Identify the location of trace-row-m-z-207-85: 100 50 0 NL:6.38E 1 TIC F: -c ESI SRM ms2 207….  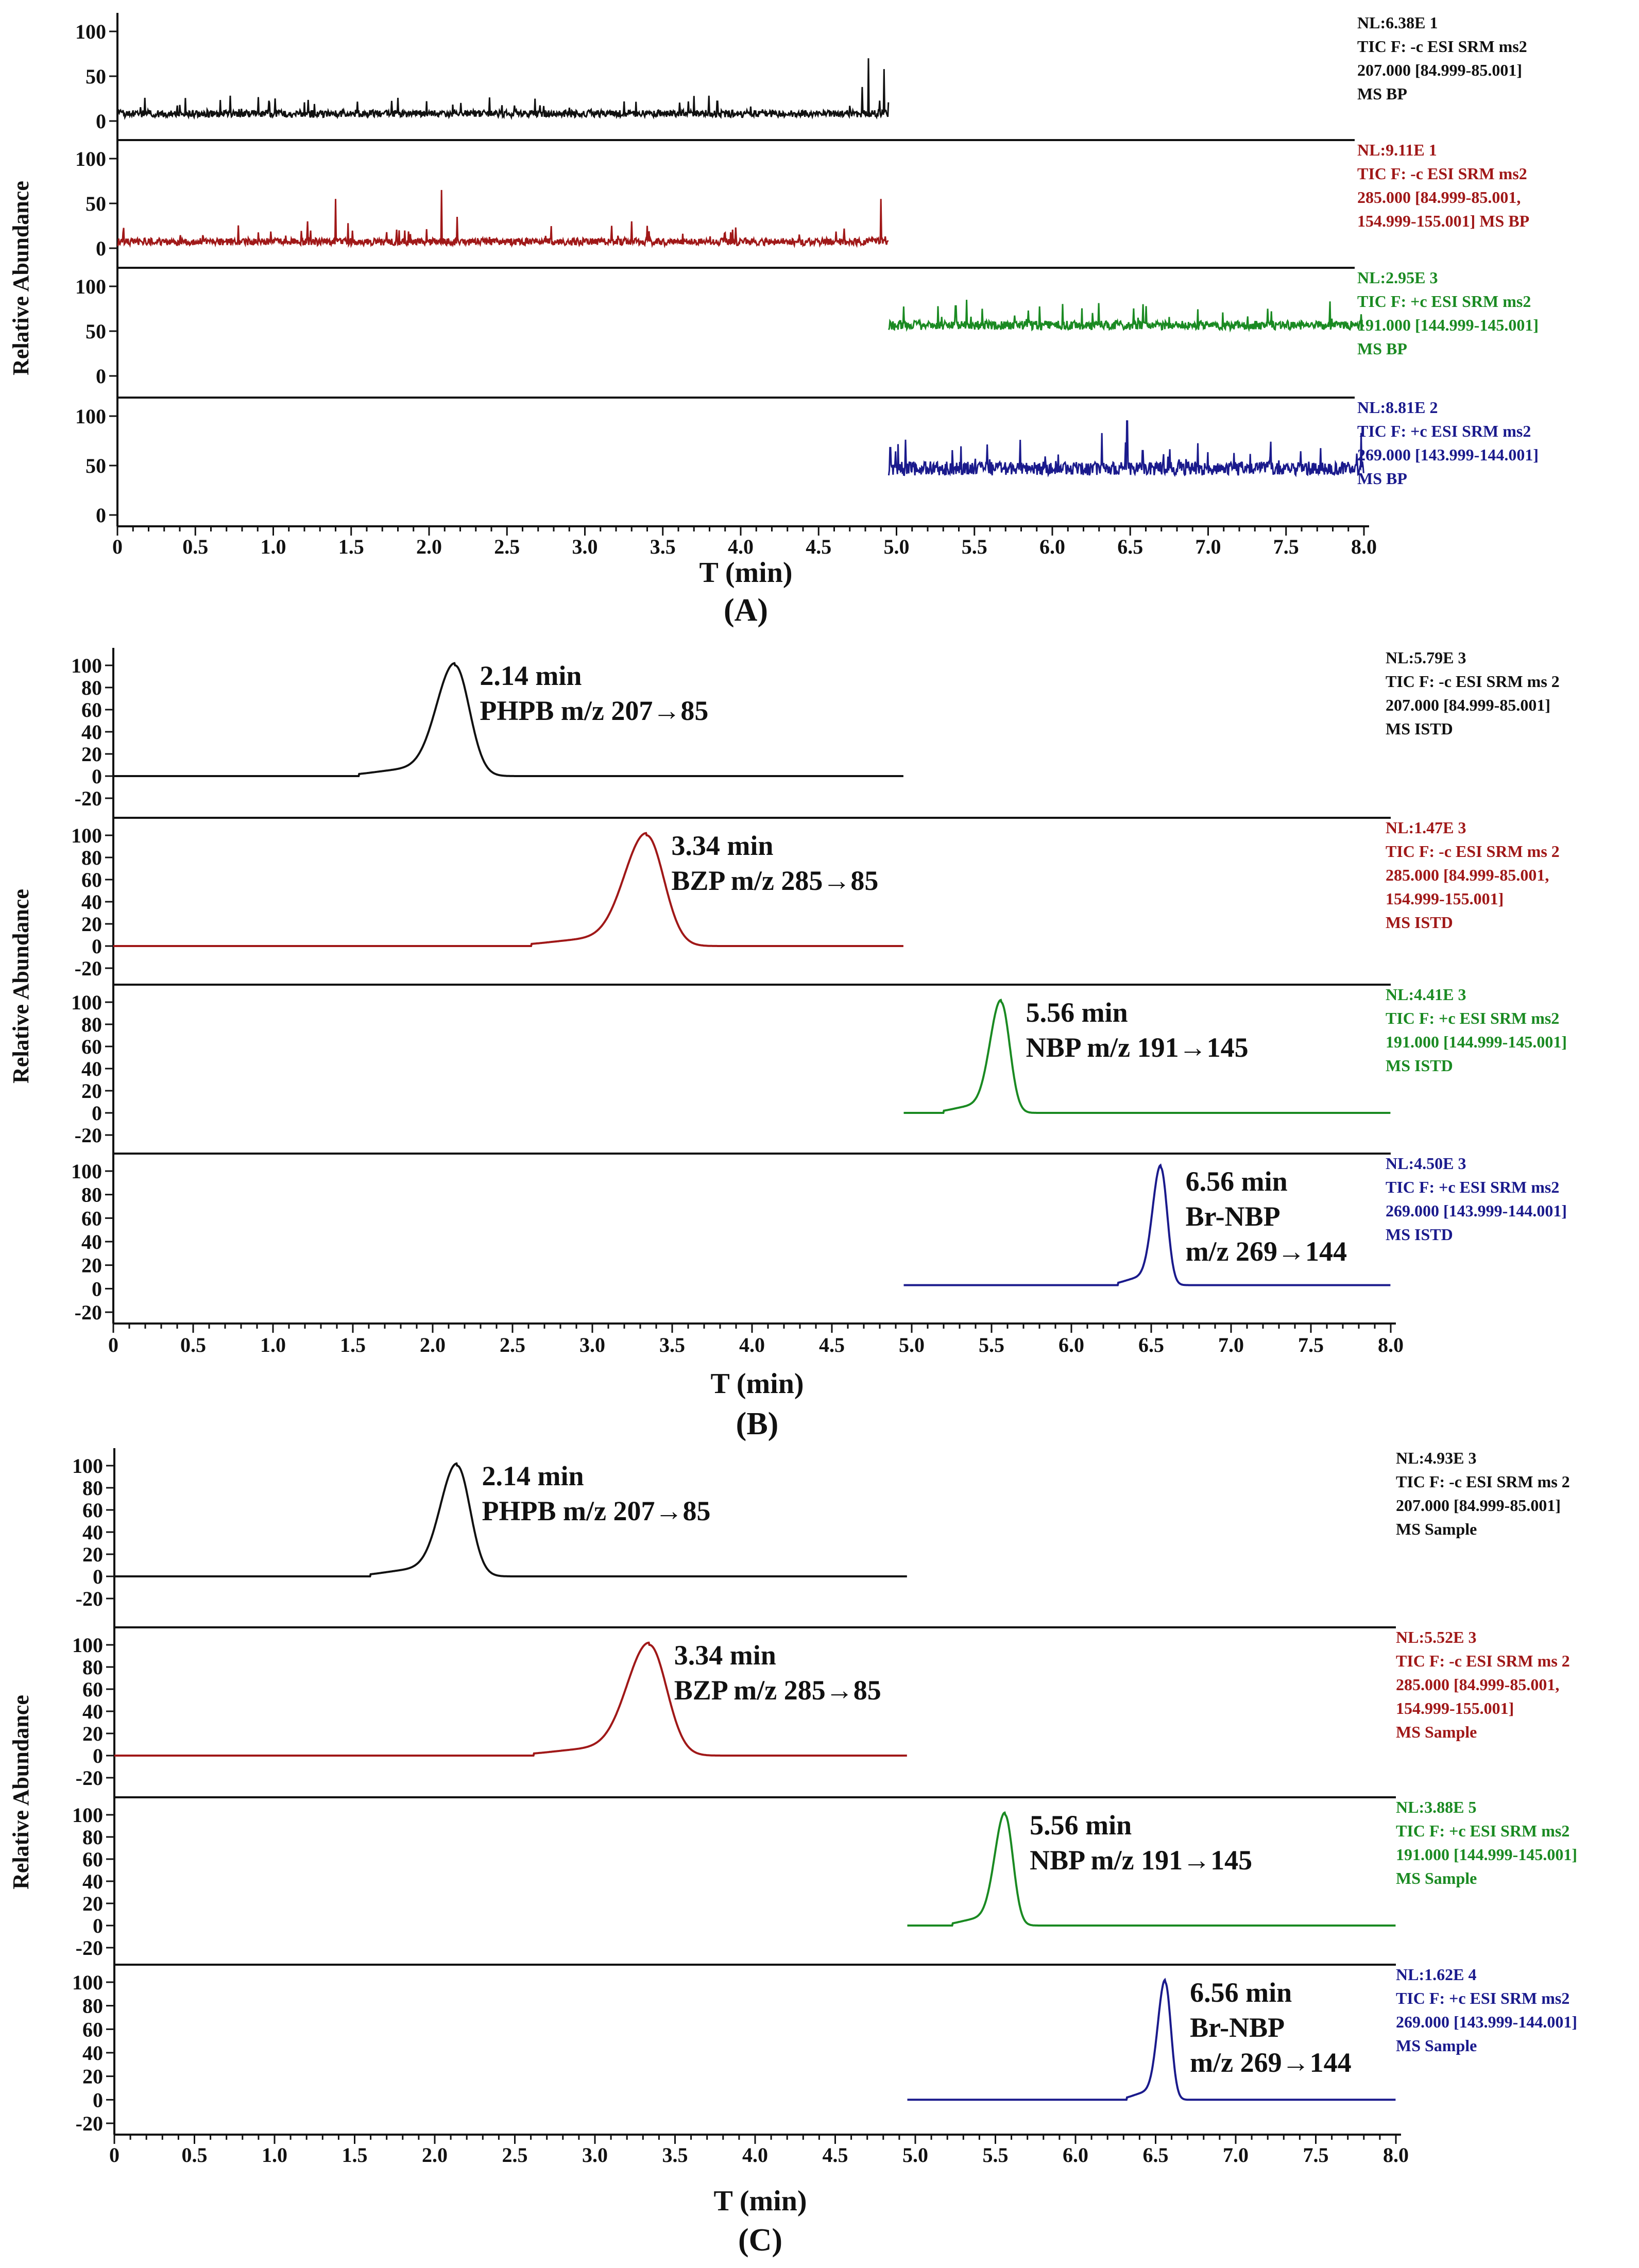
(801, 73).